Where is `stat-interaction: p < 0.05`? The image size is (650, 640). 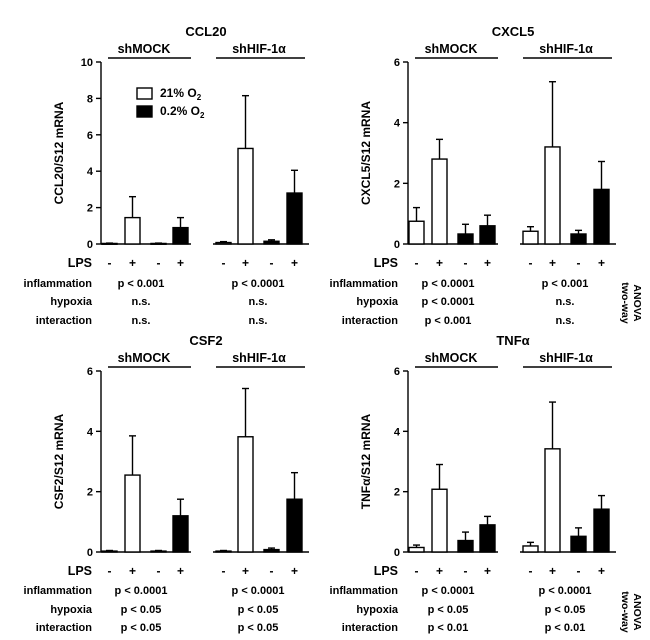
stat-interaction: p < 0.05 is located at coordinates (258, 628).